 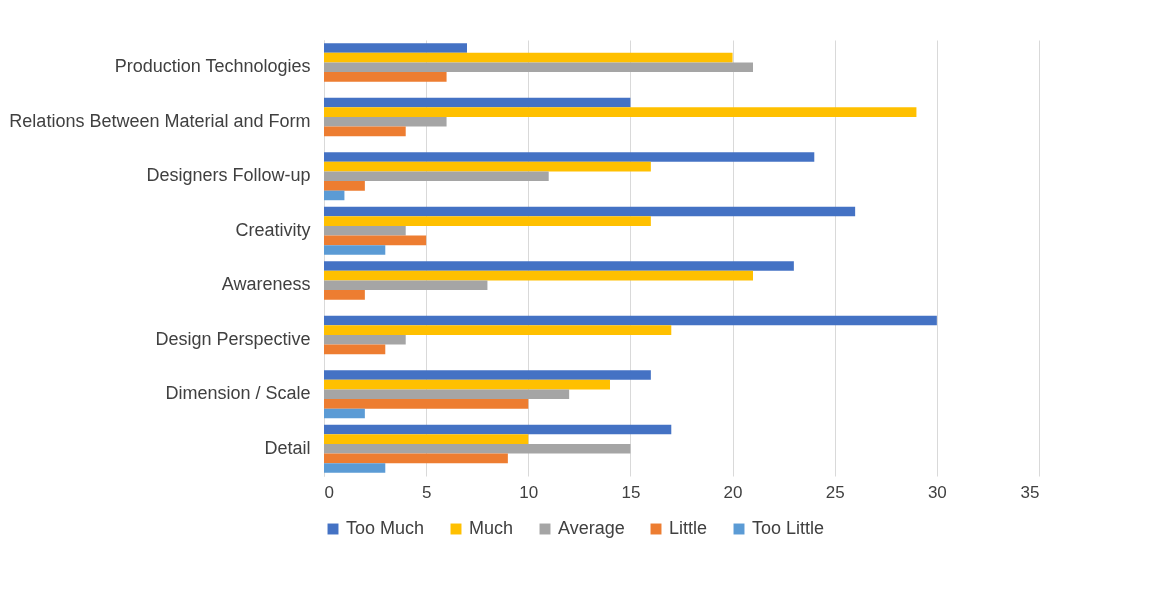 I want to click on x-tick-label: 5, so click(x=426, y=492).